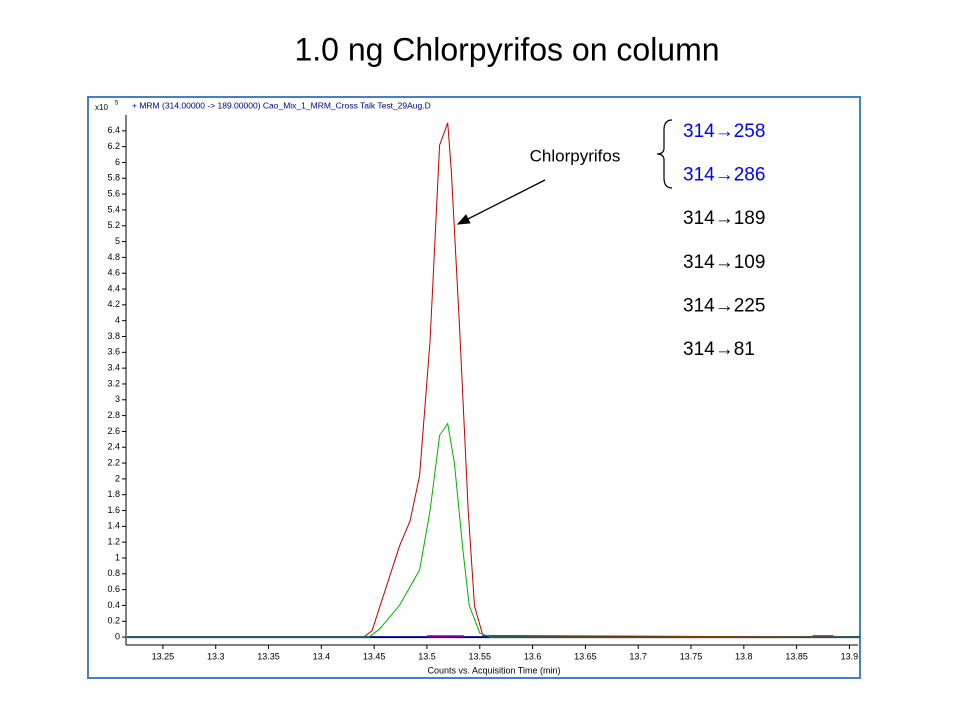 This screenshot has height=720, width=960. Describe the element at coordinates (113, 383) in the screenshot. I see `y-tick-label: 3.2` at that location.